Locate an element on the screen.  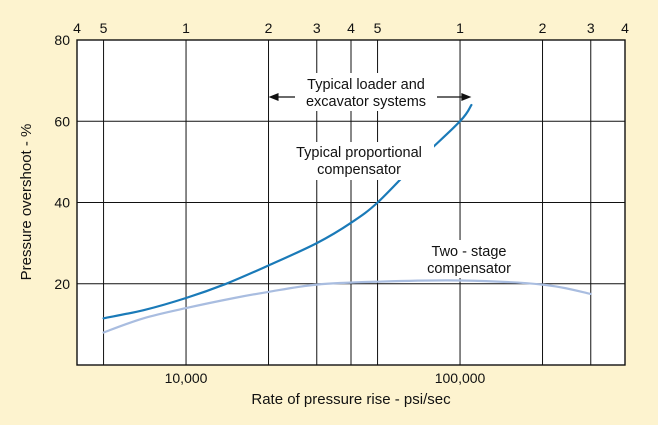
x-tick-label-bottom: 10,000 is located at coordinates (186, 378).